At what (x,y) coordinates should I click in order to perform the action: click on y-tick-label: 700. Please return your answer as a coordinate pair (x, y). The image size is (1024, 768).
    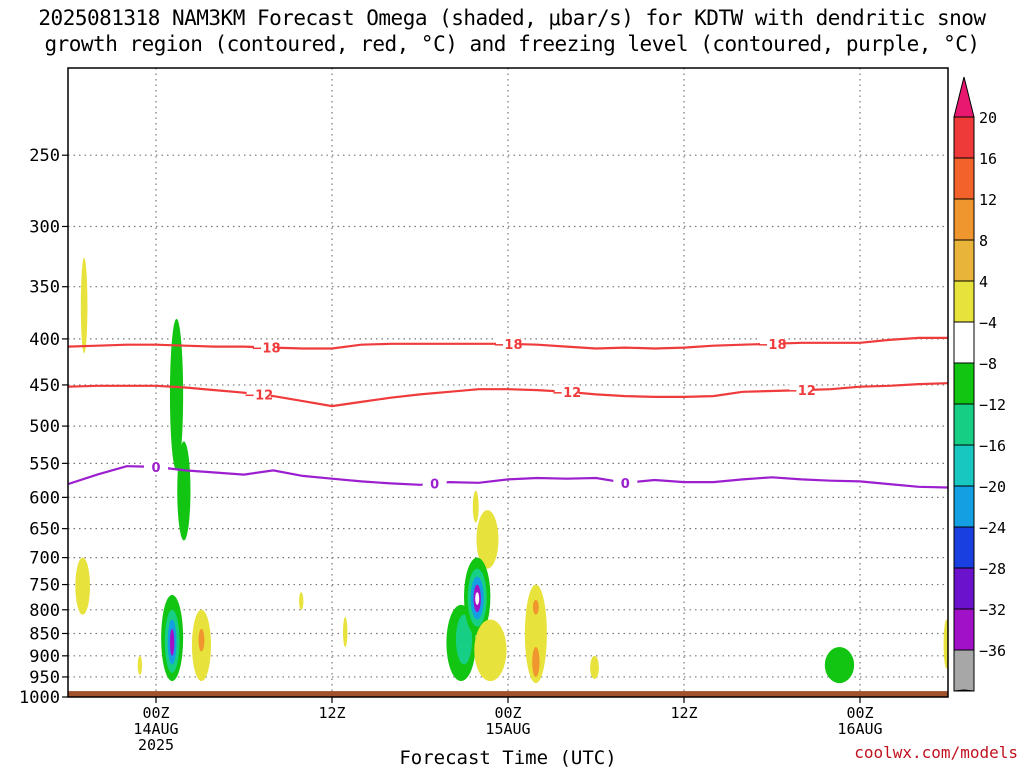
    Looking at the image, I should click on (44, 559).